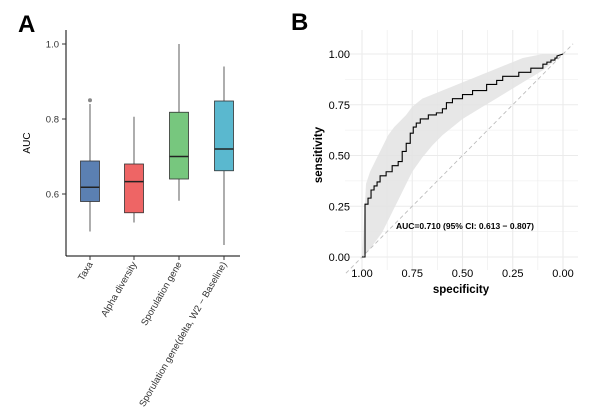 This screenshot has width=600, height=407. Describe the element at coordinates (339, 207) in the screenshot. I see `roc-y-tick-label: 0.25` at that location.